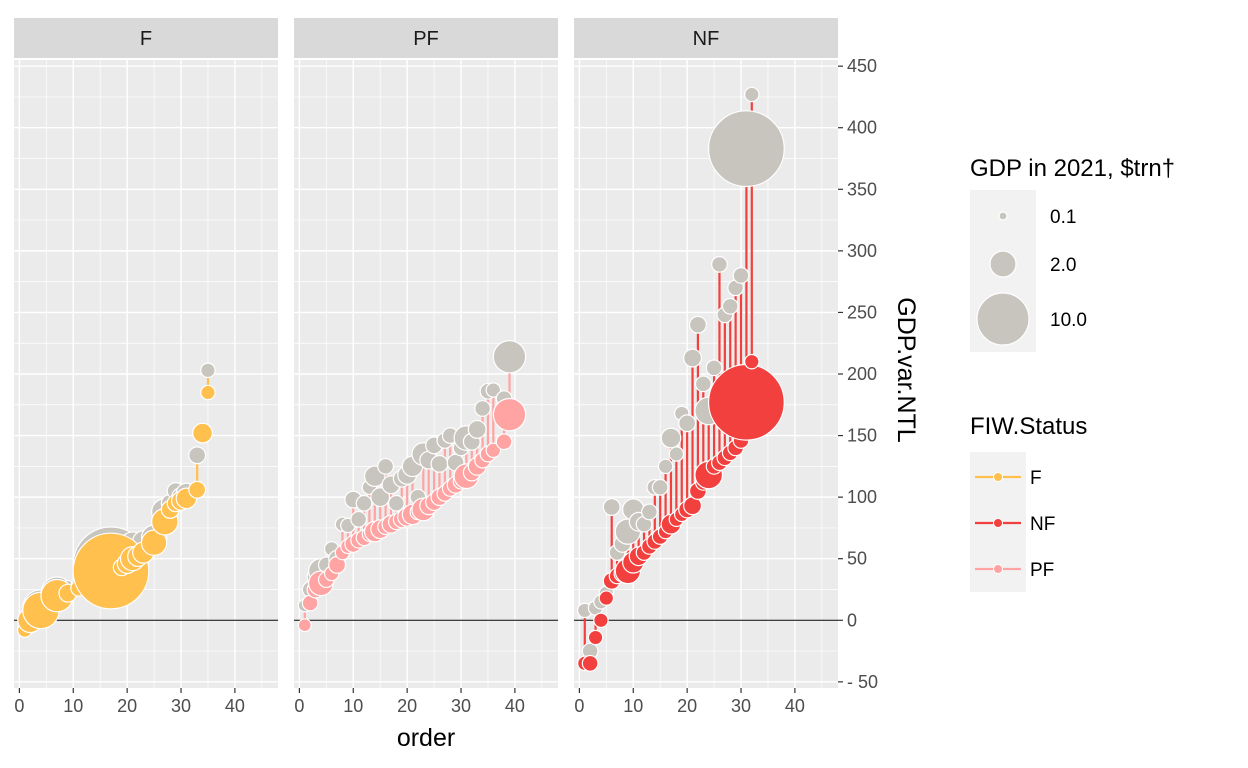 The height and width of the screenshot is (768, 1248). Describe the element at coordinates (862, 66) in the screenshot. I see `y-tick-label: 450` at that location.